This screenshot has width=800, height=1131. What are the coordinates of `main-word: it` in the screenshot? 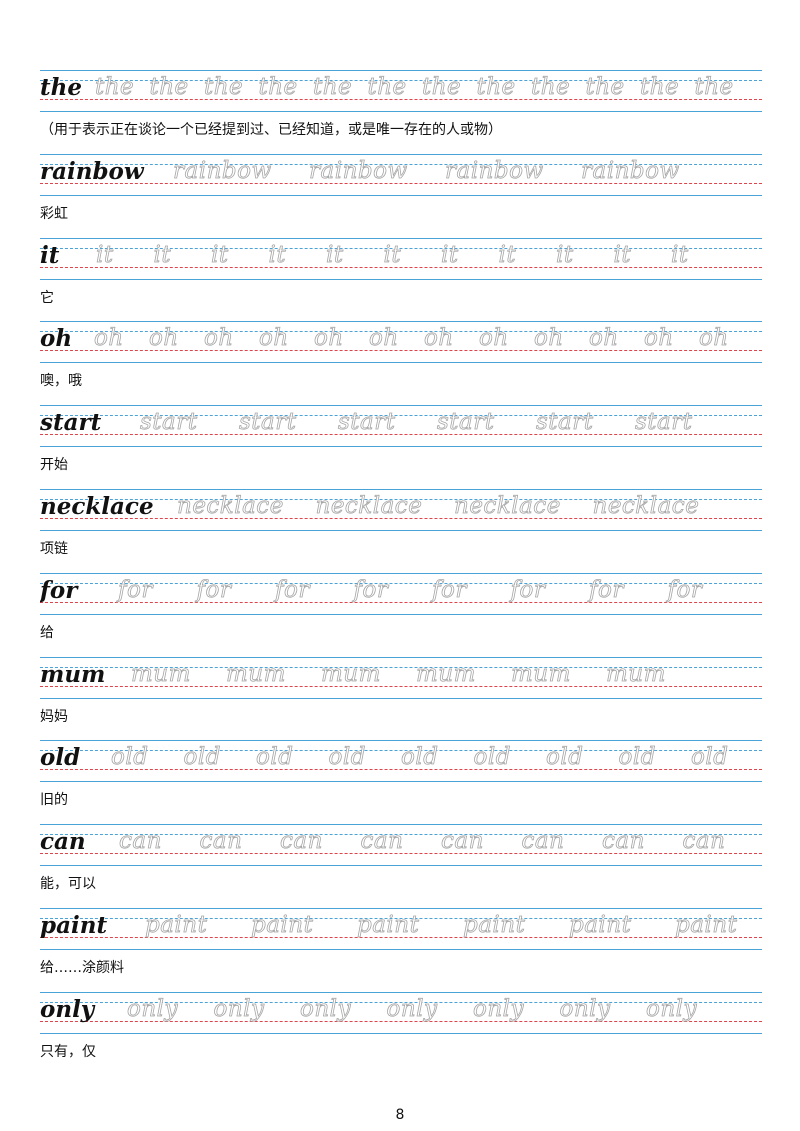 It's located at (50, 255).